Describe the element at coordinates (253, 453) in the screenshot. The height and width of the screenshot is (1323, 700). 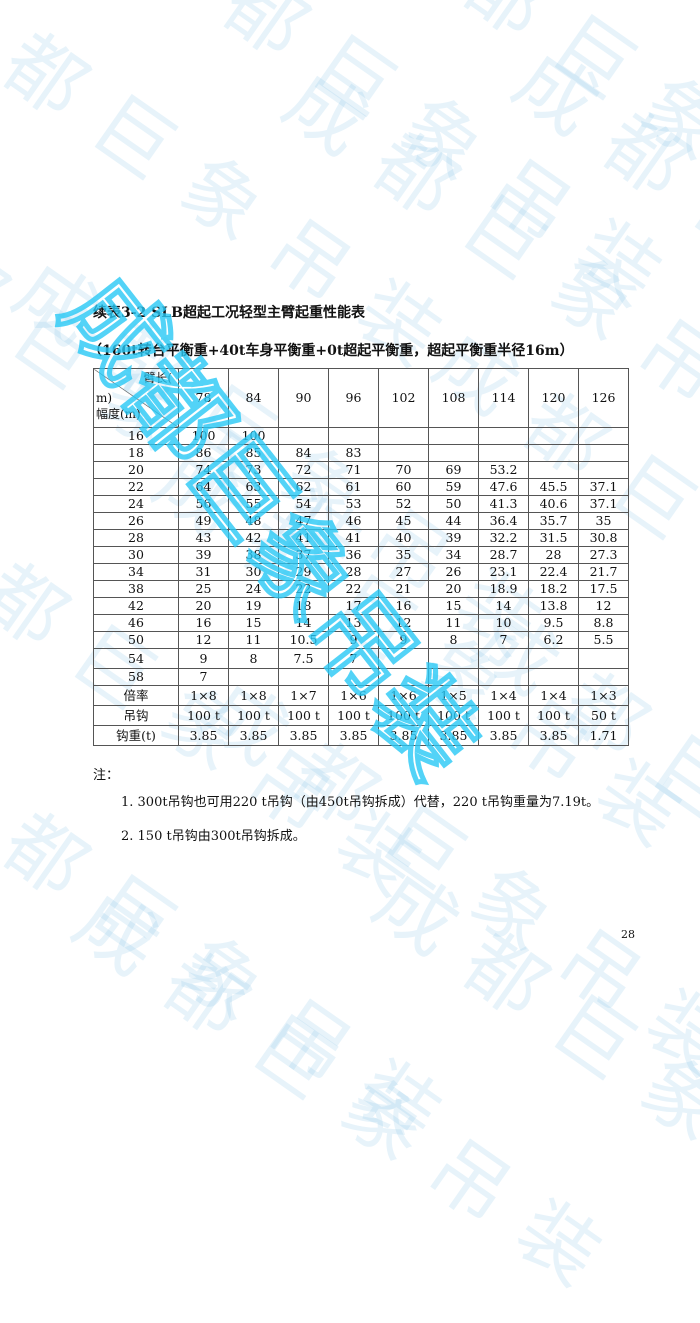
I see `capacity-cell: 85` at that location.